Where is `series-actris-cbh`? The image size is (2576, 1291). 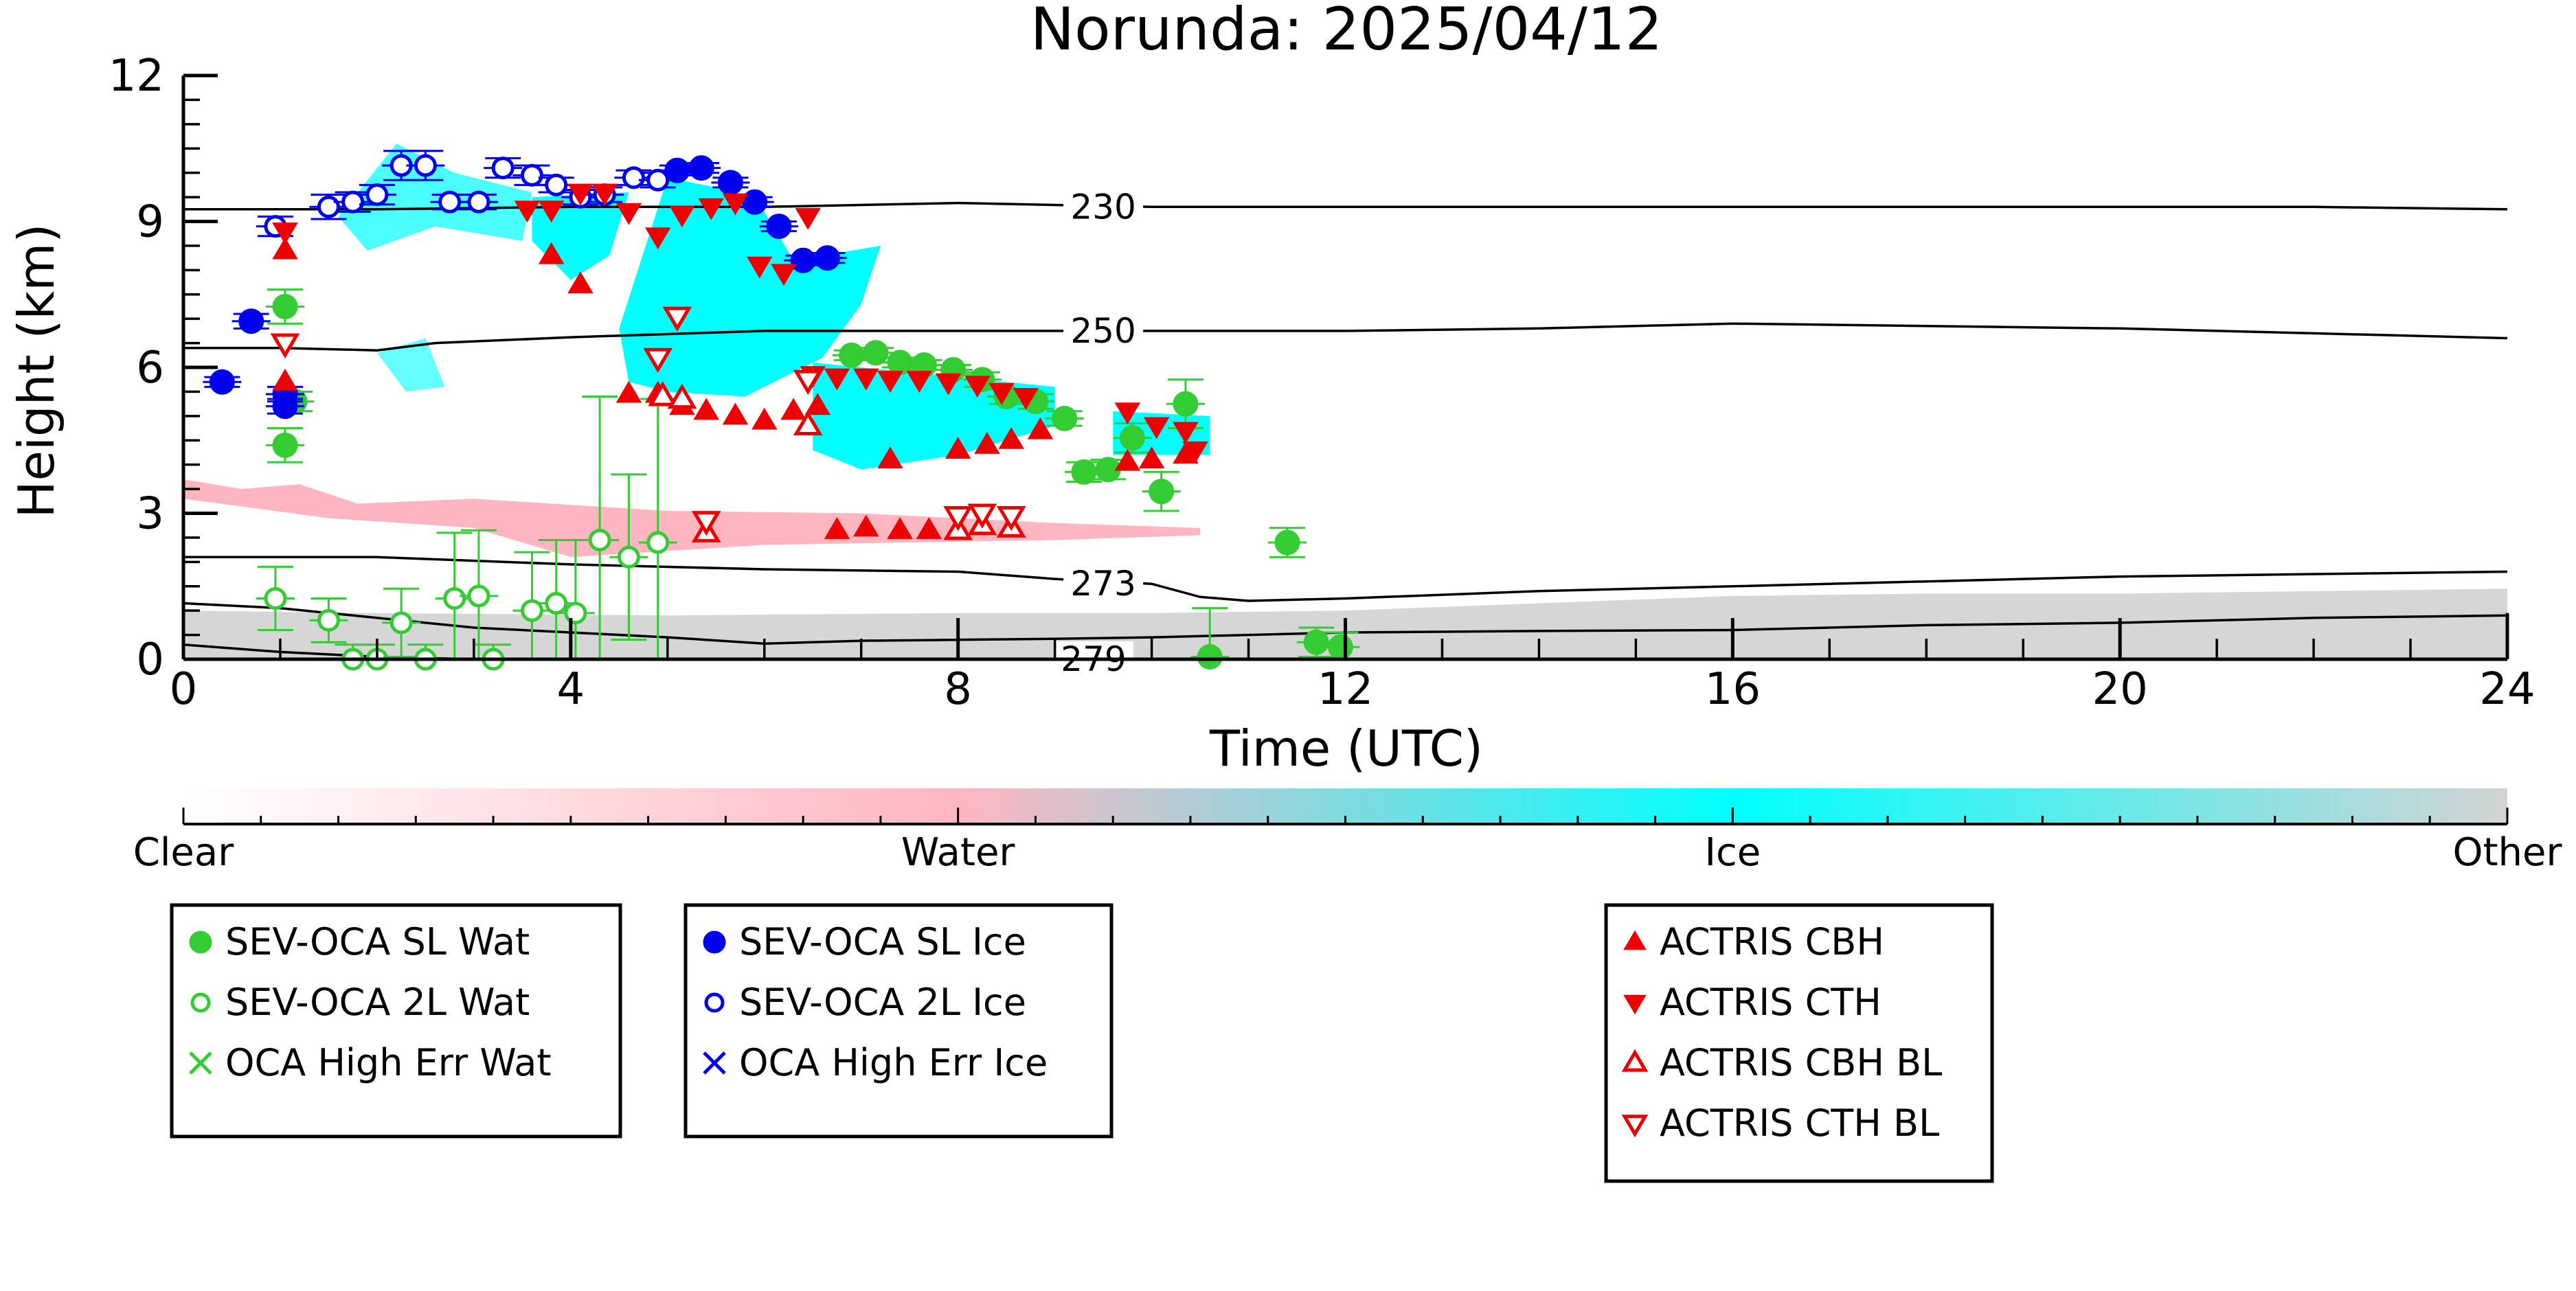 series-actris-cbh is located at coordinates (735, 388).